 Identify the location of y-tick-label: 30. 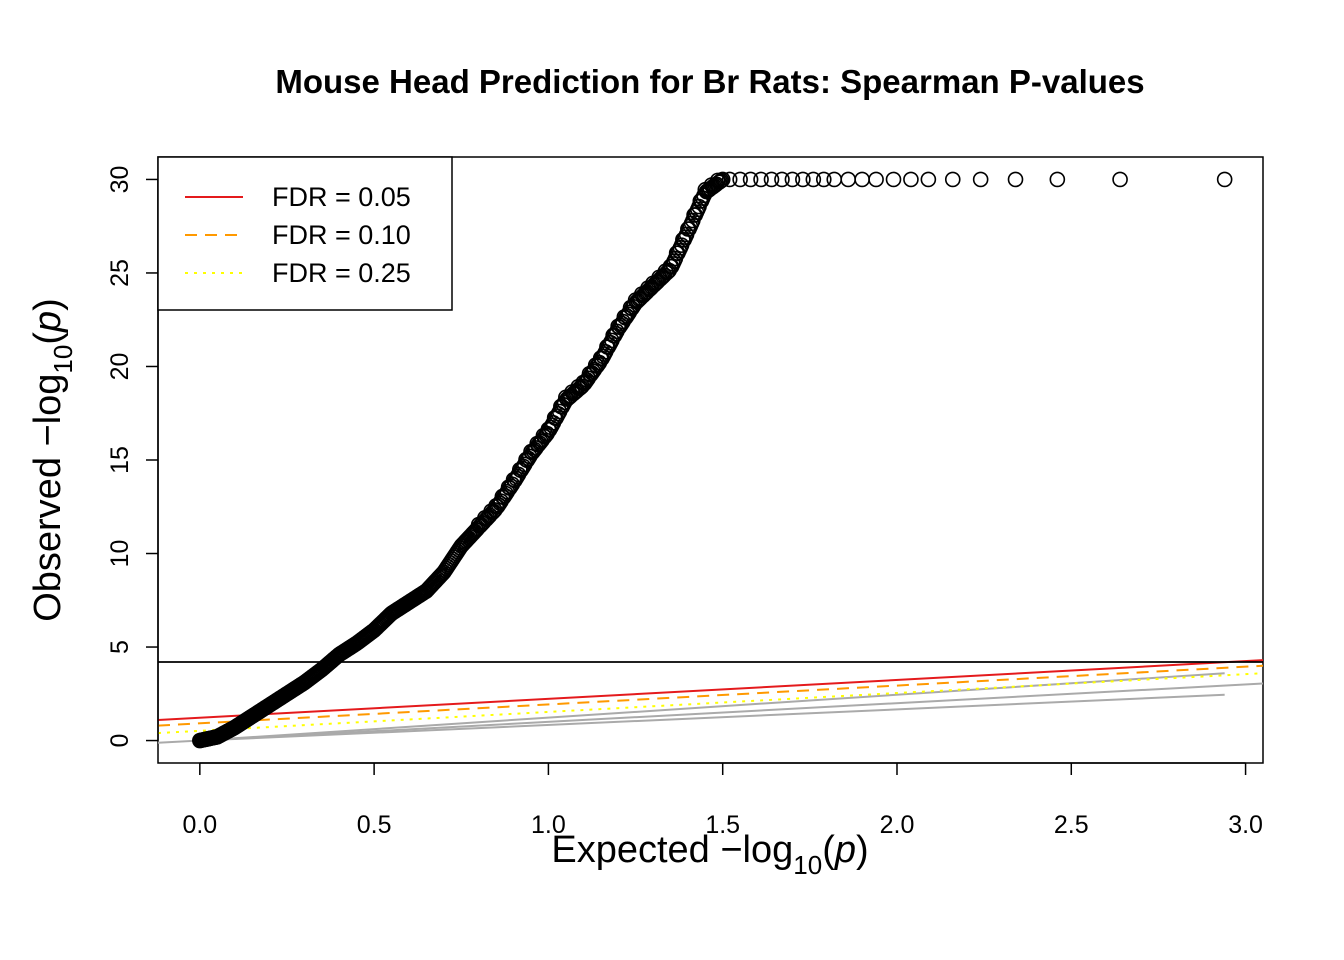
(120, 180).